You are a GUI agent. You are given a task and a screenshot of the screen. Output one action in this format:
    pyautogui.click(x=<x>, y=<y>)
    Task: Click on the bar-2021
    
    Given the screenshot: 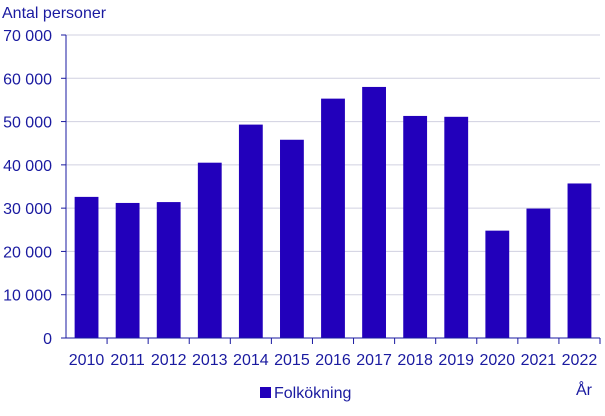 What is the action you would take?
    pyautogui.click(x=538, y=273)
    